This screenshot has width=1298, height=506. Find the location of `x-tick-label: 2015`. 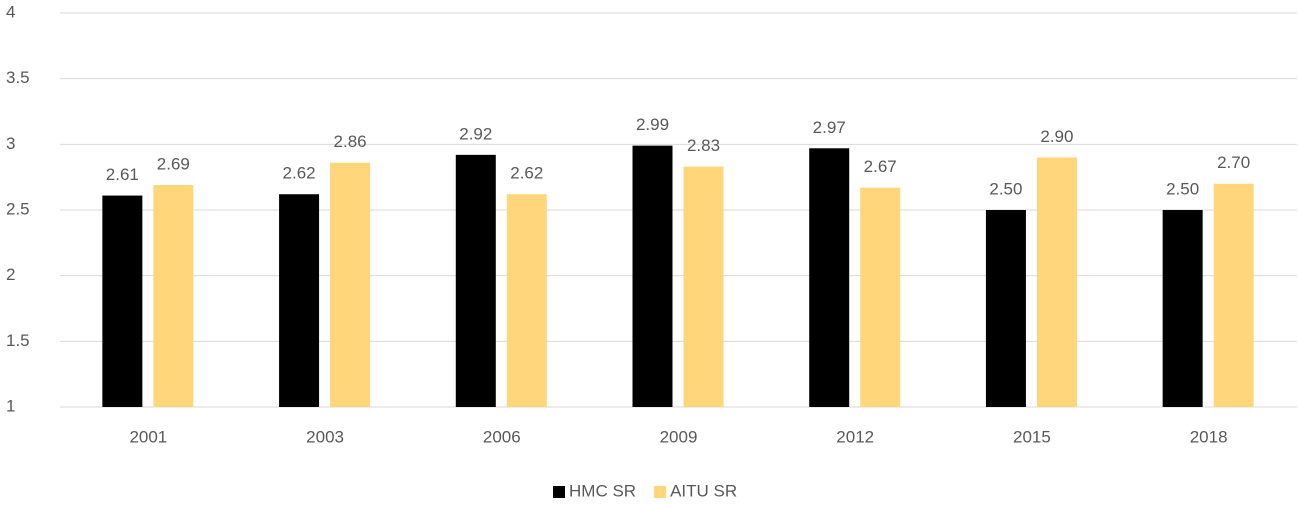

x-tick-label: 2015 is located at coordinates (1032, 436).